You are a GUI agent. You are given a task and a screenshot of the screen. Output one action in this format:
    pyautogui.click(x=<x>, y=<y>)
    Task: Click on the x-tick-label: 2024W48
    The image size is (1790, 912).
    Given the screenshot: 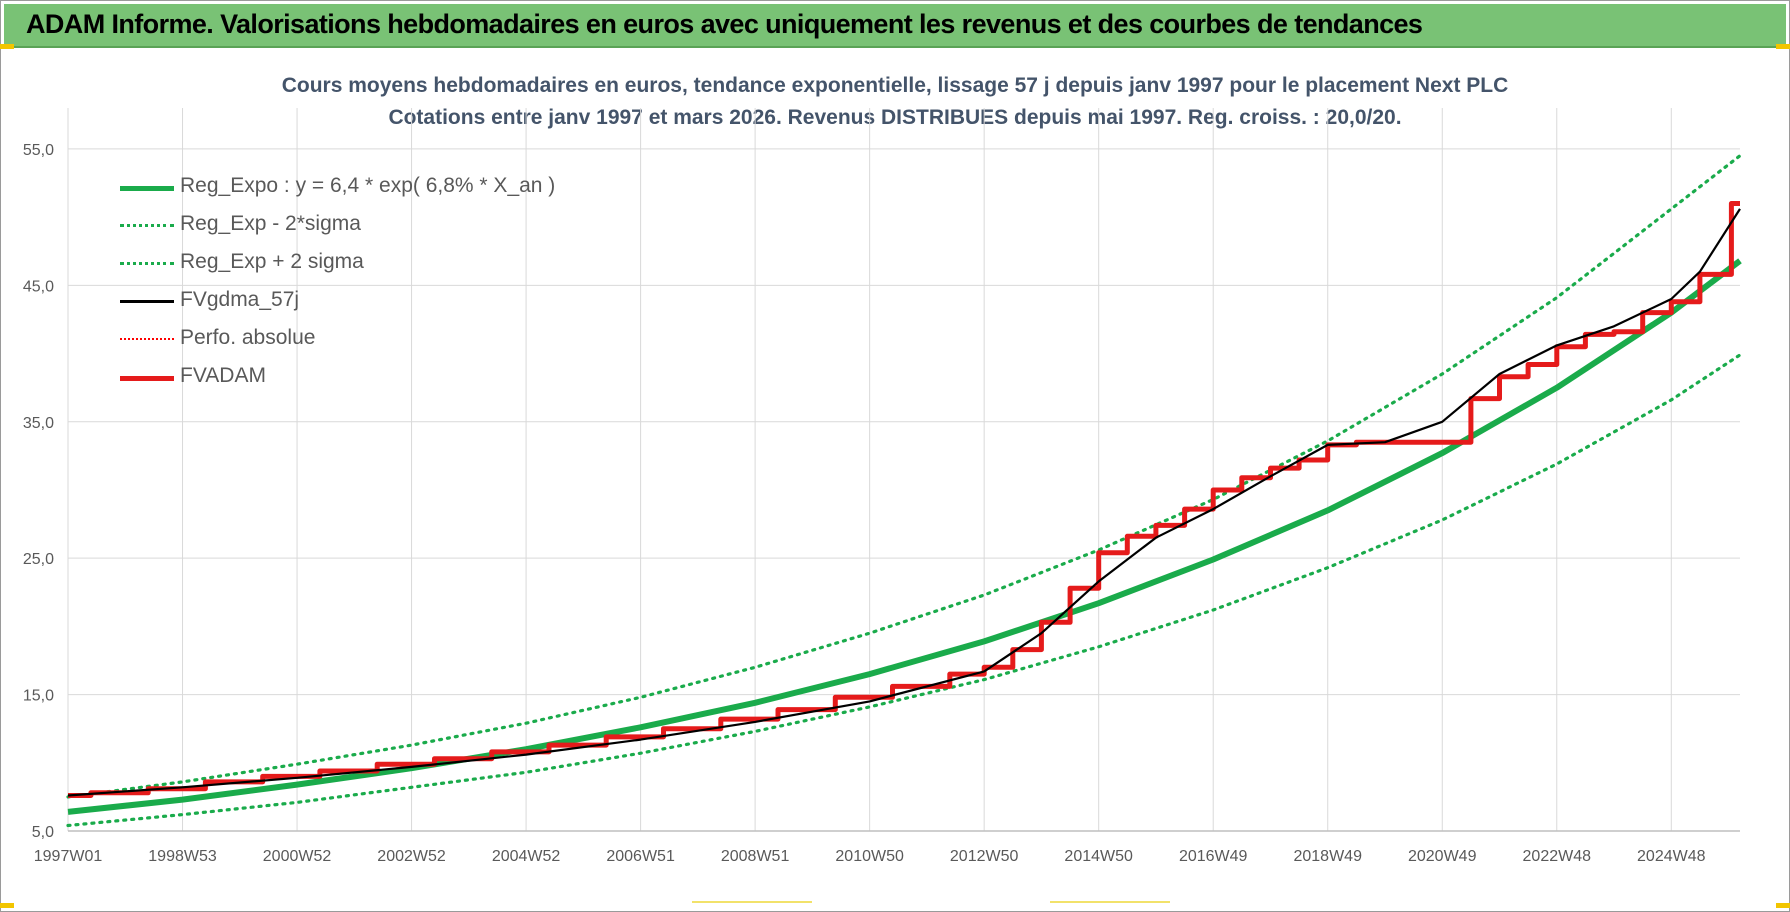 What is the action you would take?
    pyautogui.click(x=1671, y=856)
    